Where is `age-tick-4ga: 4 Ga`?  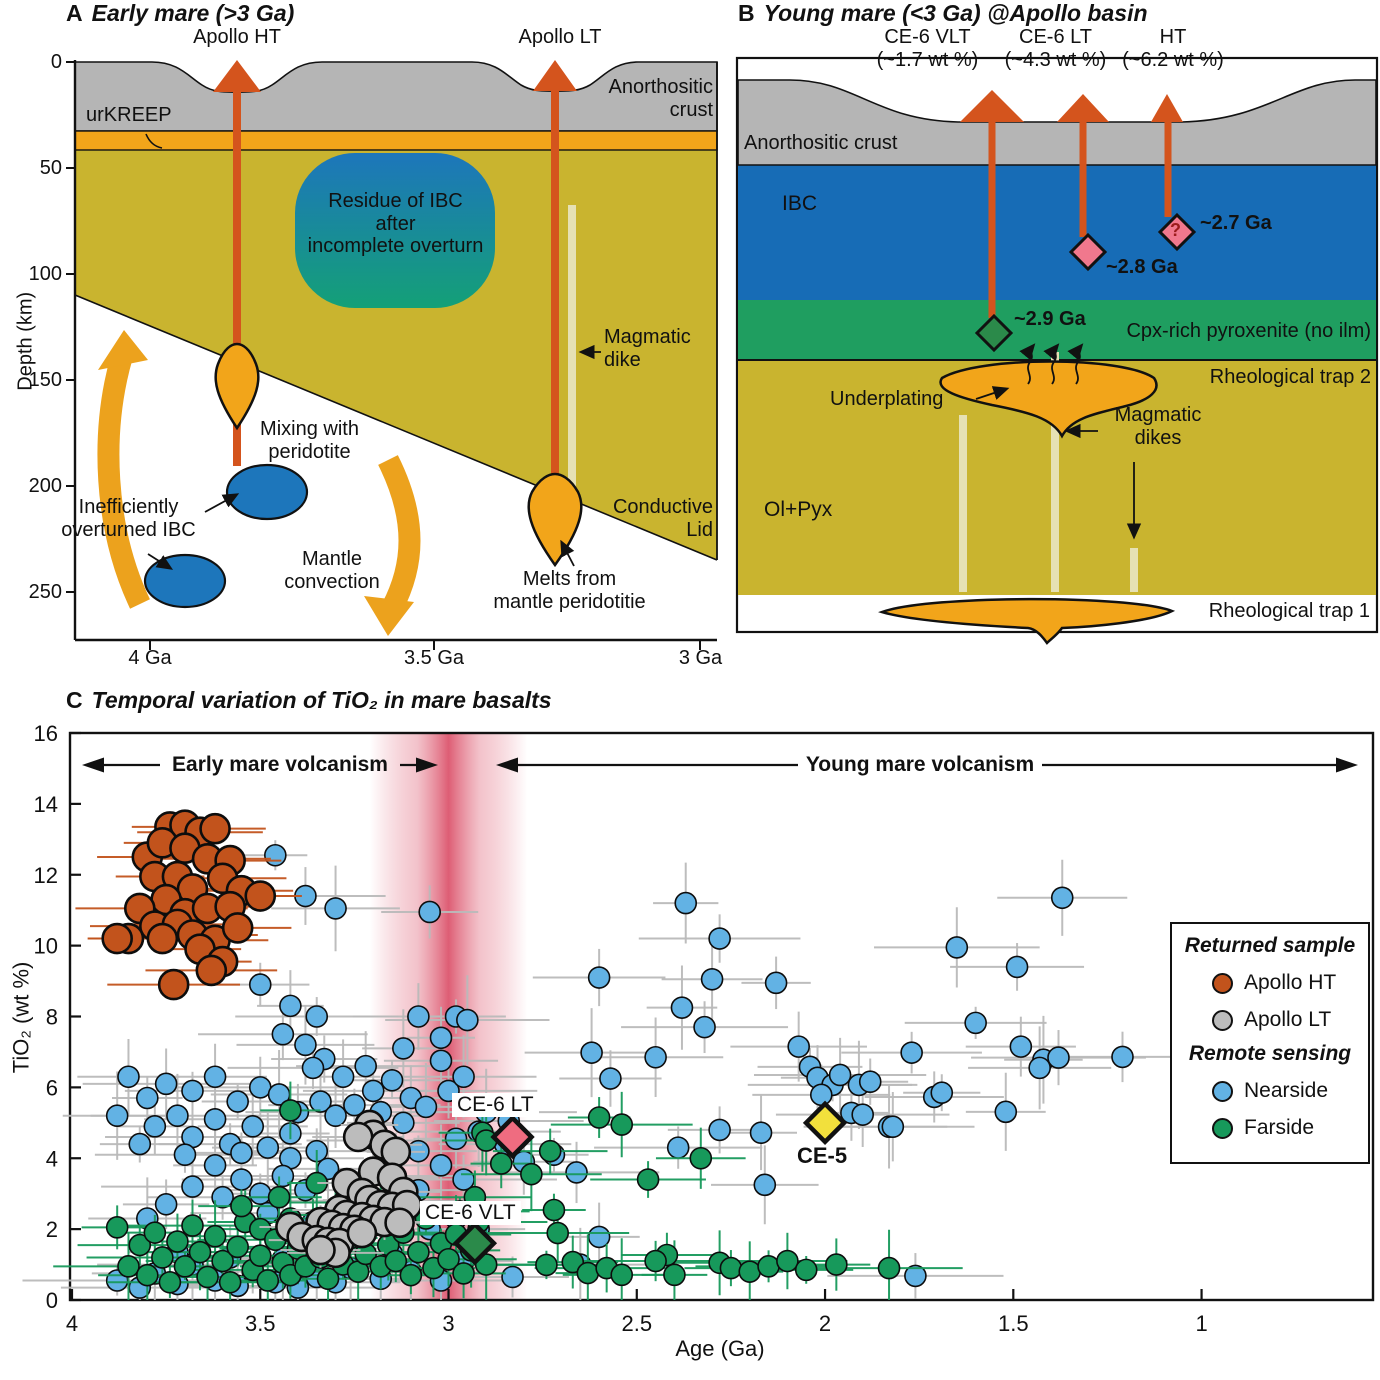
age-tick-4ga: 4 Ga is located at coordinates (150, 658).